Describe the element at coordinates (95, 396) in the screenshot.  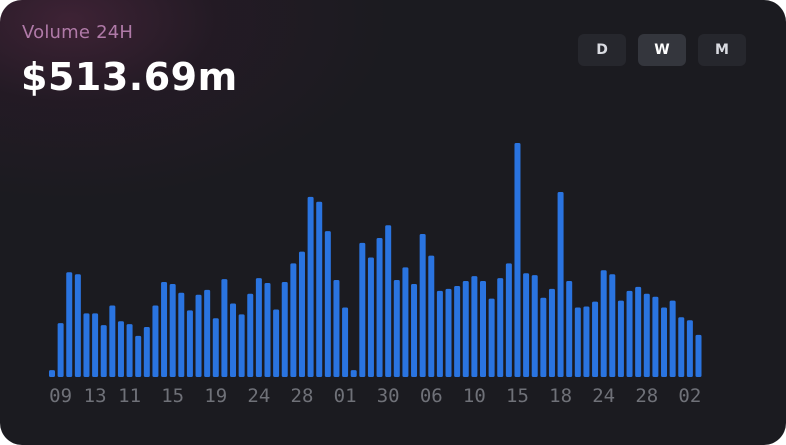
I see `x-tick-label: 13` at that location.